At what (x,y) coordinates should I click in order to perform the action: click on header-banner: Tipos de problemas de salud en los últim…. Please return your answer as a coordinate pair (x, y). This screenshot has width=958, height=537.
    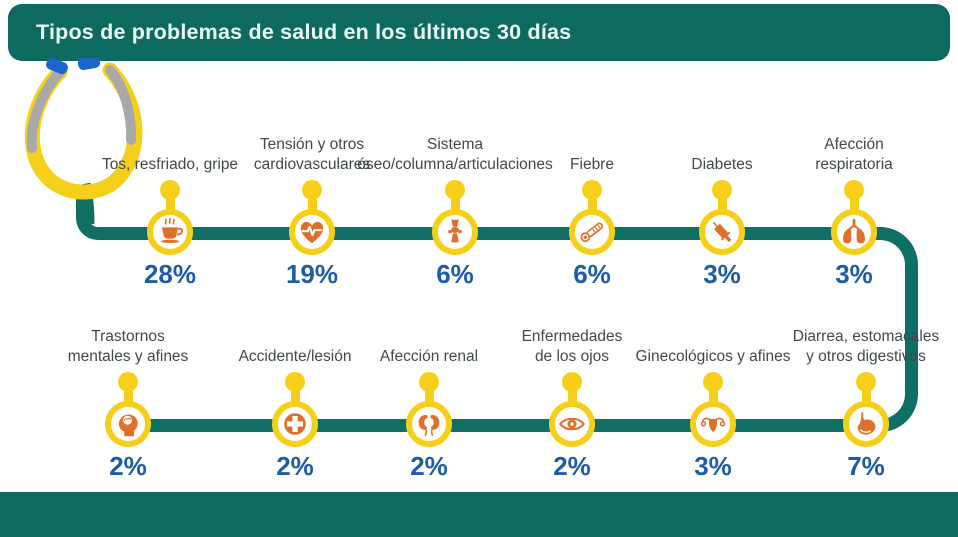
    Looking at the image, I should click on (479, 32).